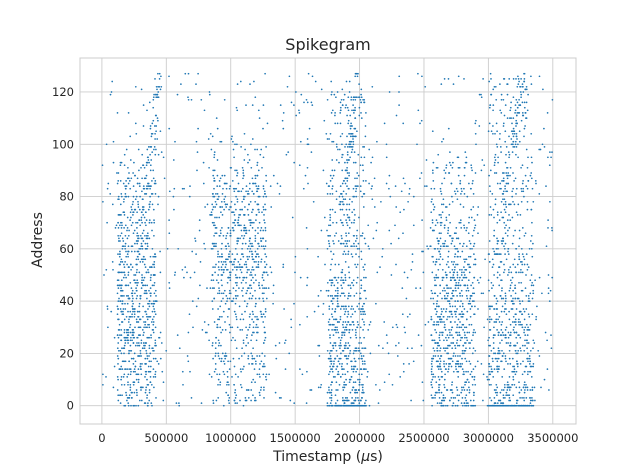 The height and width of the screenshot is (476, 640). I want to click on x-tick-label: 500000, so click(166, 438).